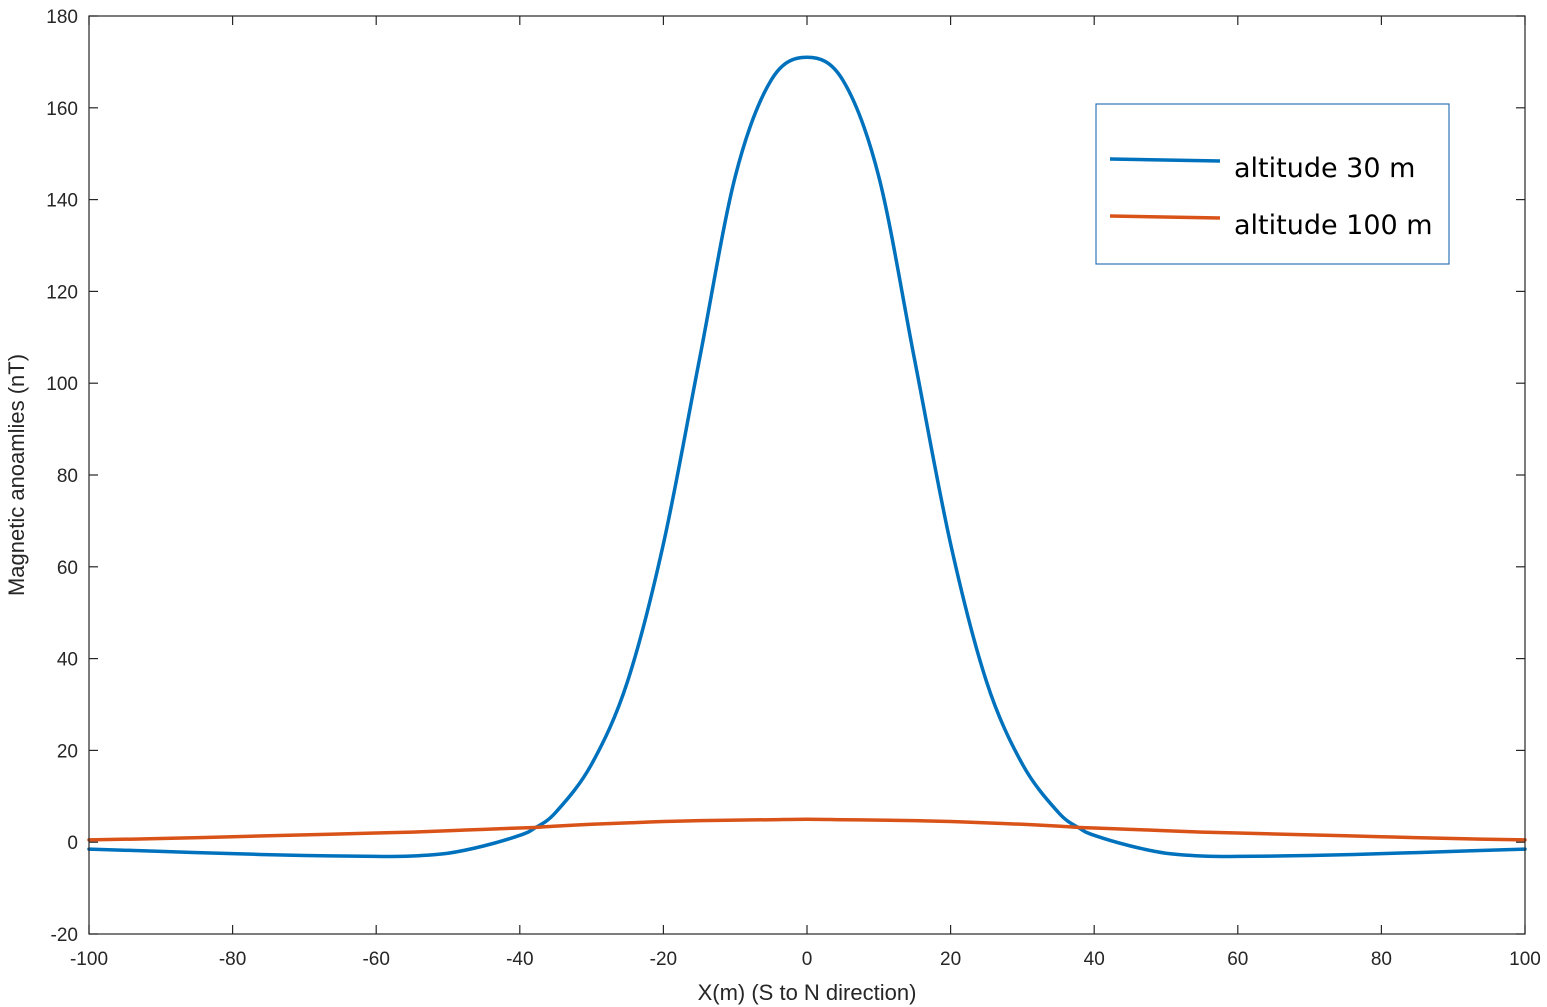 This screenshot has height=1007, width=1547. Describe the element at coordinates (62, 384) in the screenshot. I see `y-tick-label: 100` at that location.